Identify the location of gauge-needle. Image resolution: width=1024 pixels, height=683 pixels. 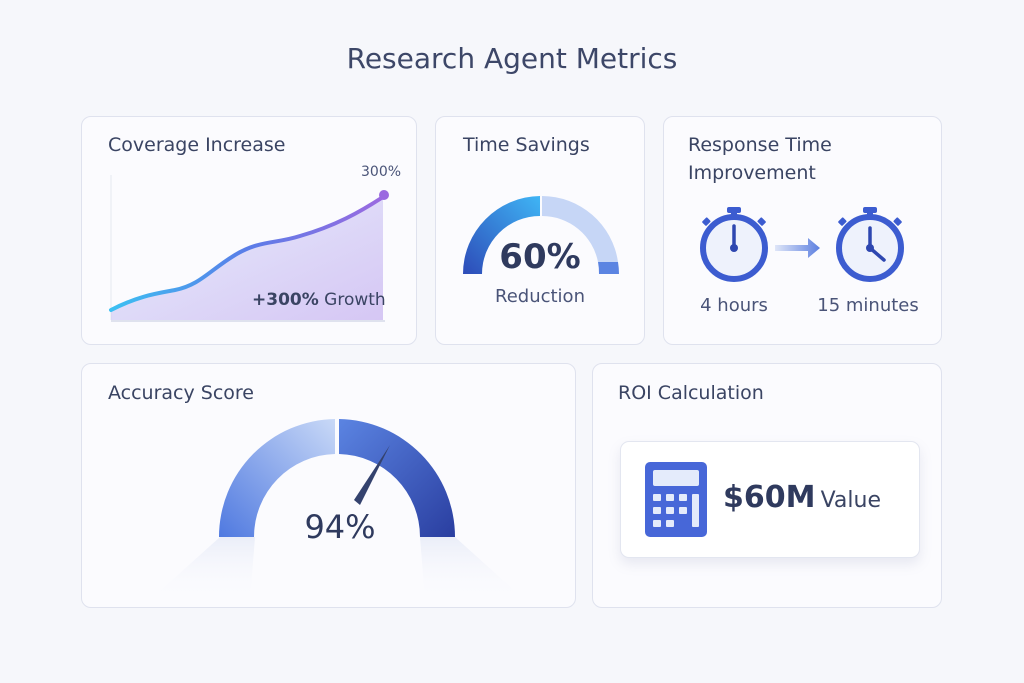
(372, 475).